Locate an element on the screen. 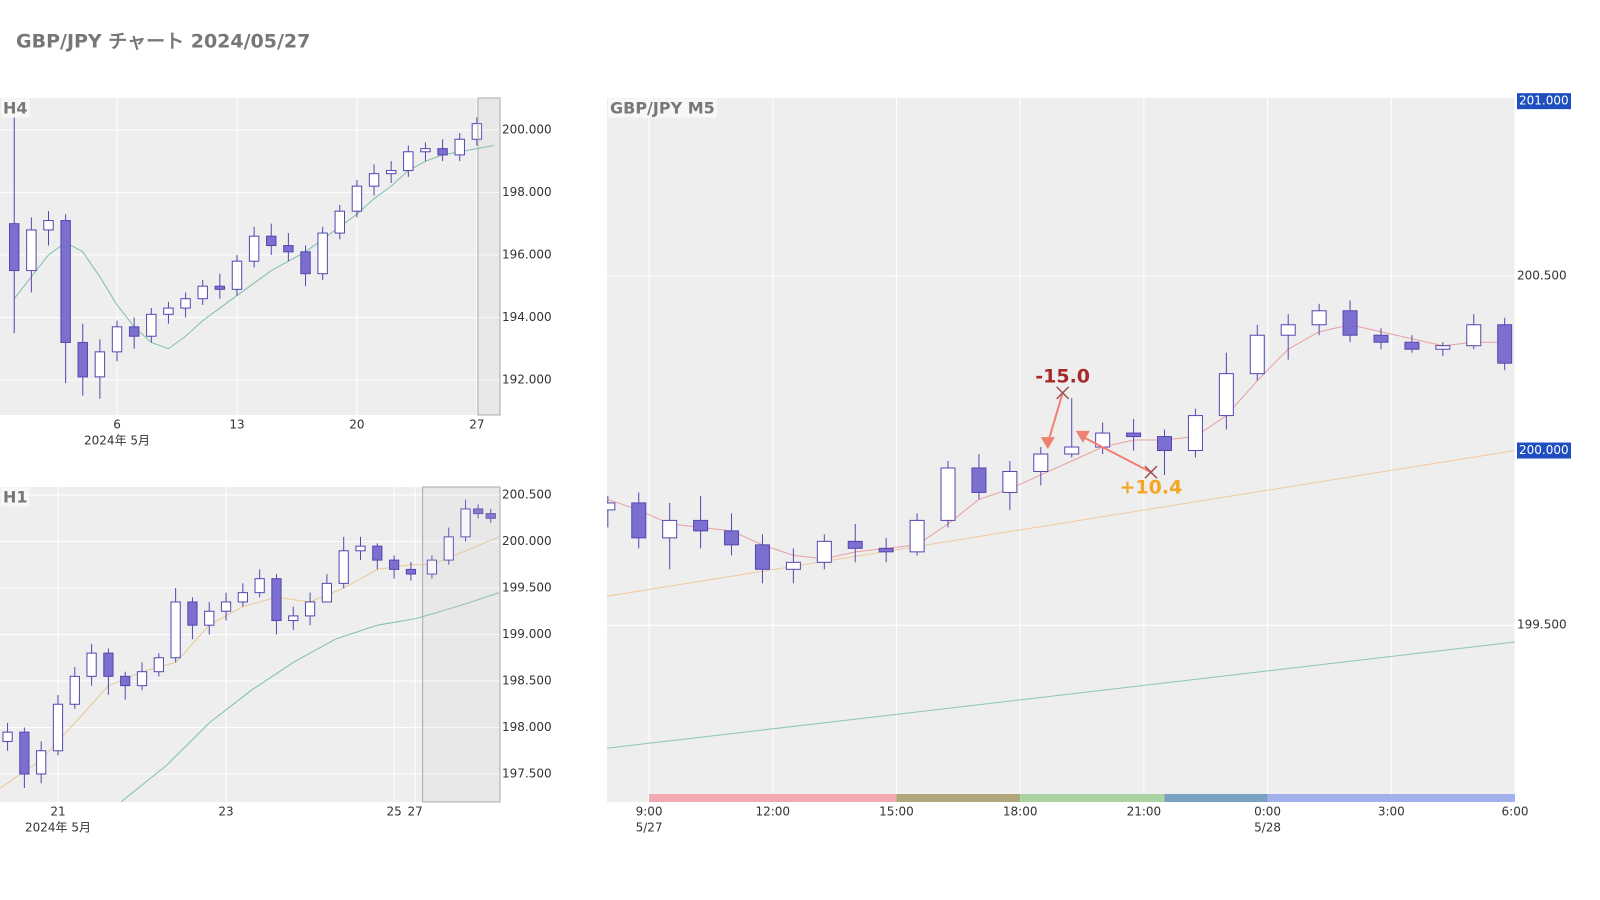 Image resolution: width=1600 pixels, height=900 pixels. y-tick-label: 199.000 is located at coordinates (527, 634).